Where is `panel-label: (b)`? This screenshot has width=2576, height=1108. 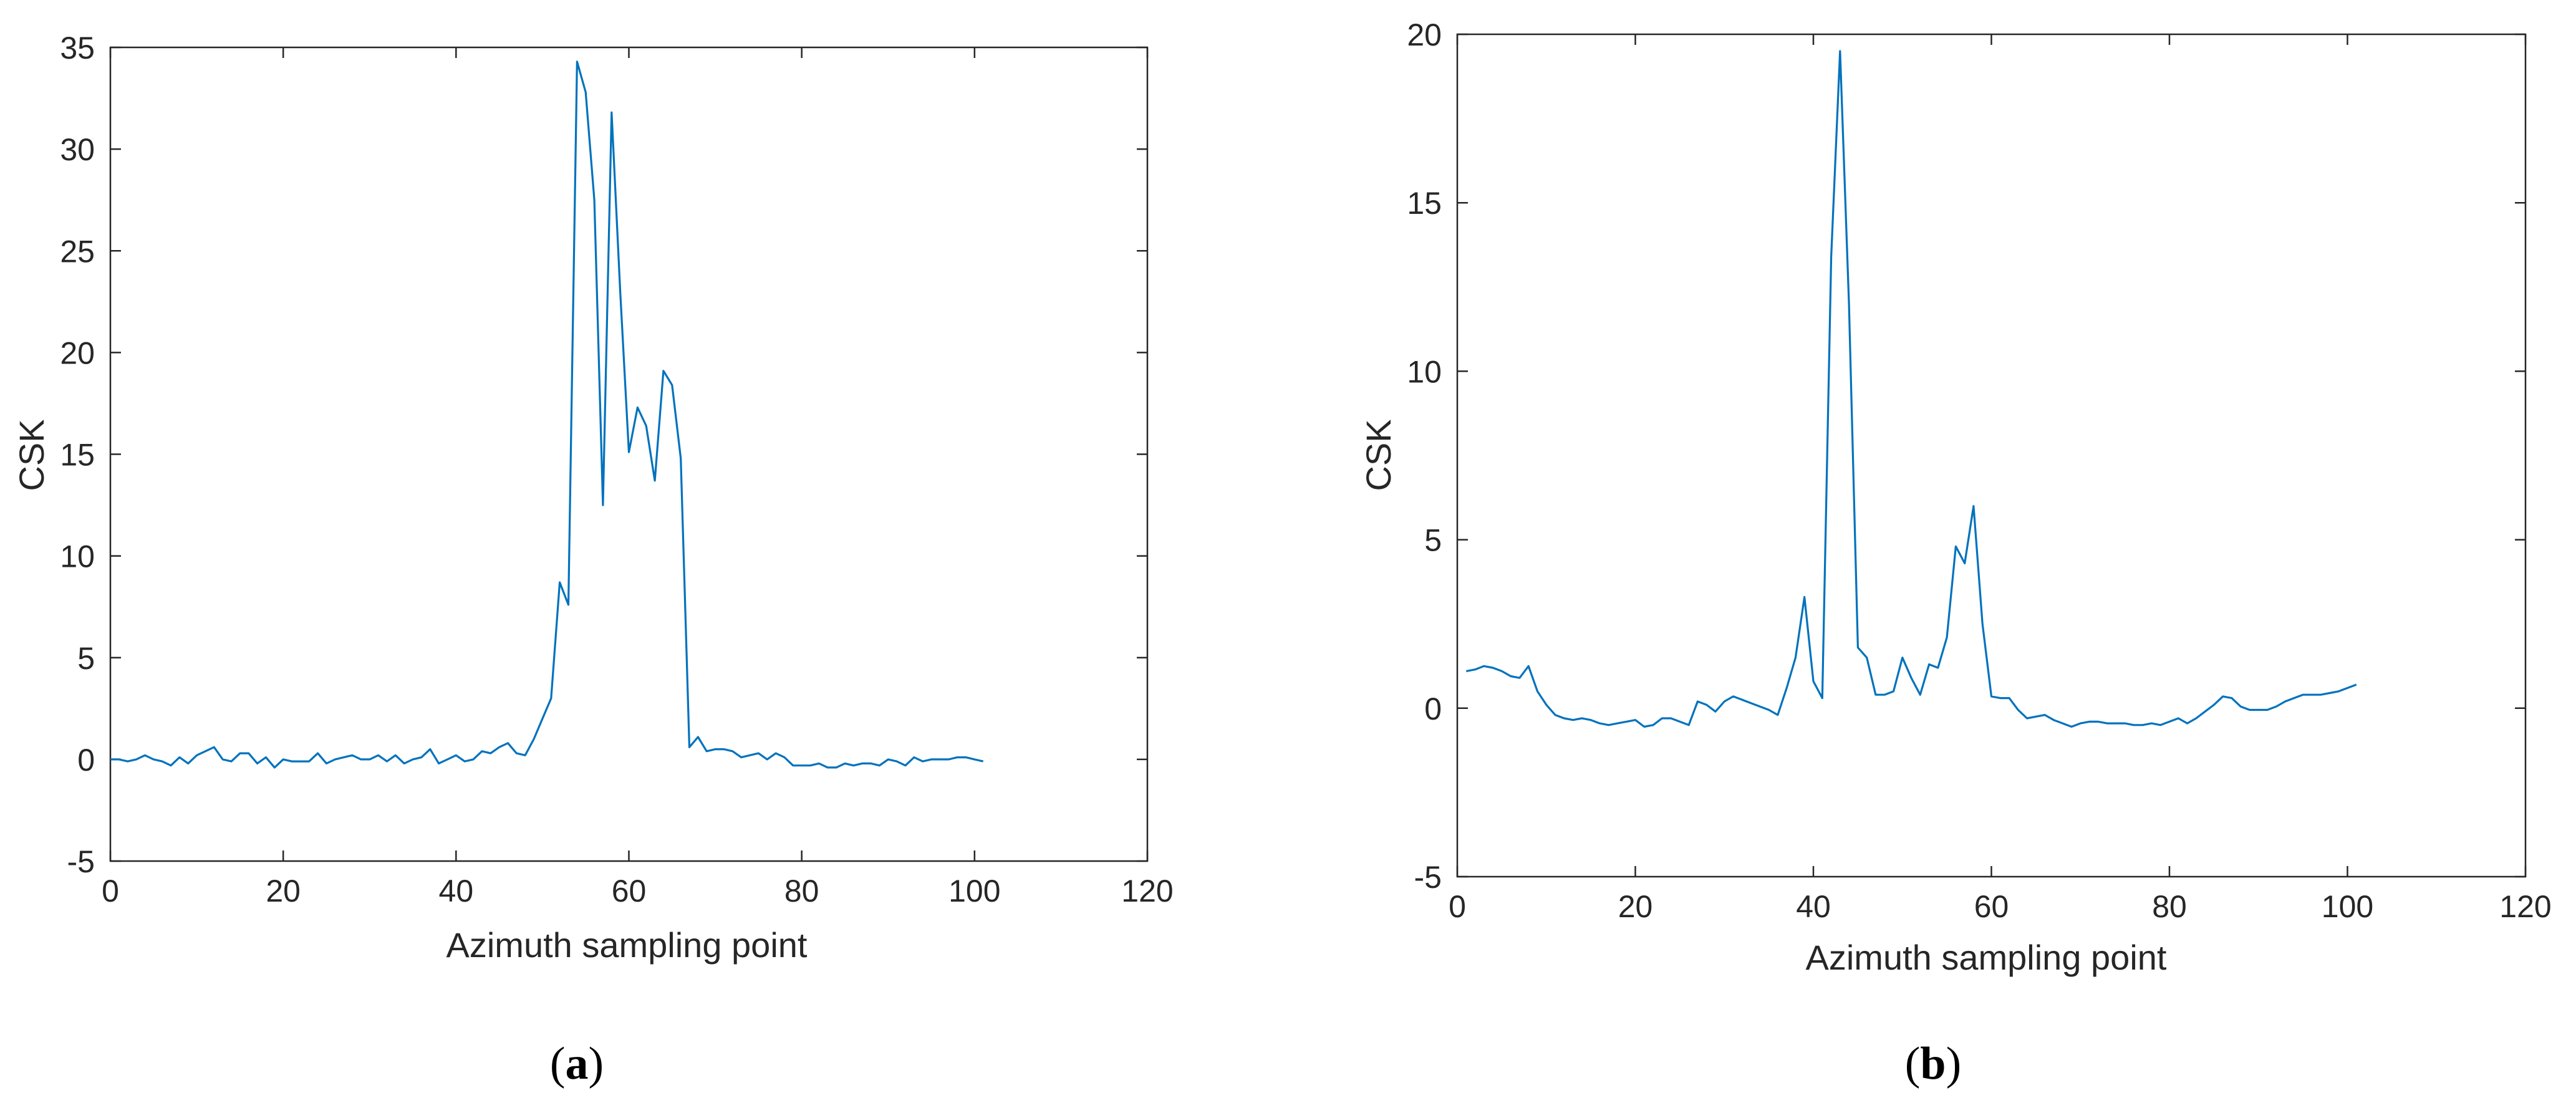
panel-label: (b) is located at coordinates (1933, 1063).